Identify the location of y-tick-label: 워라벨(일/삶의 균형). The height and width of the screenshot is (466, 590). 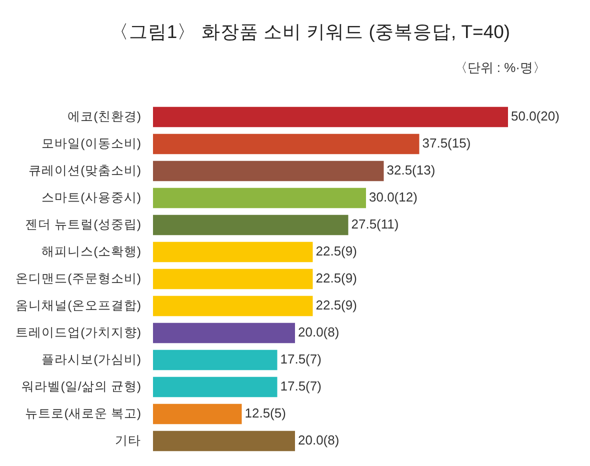
(81, 386).